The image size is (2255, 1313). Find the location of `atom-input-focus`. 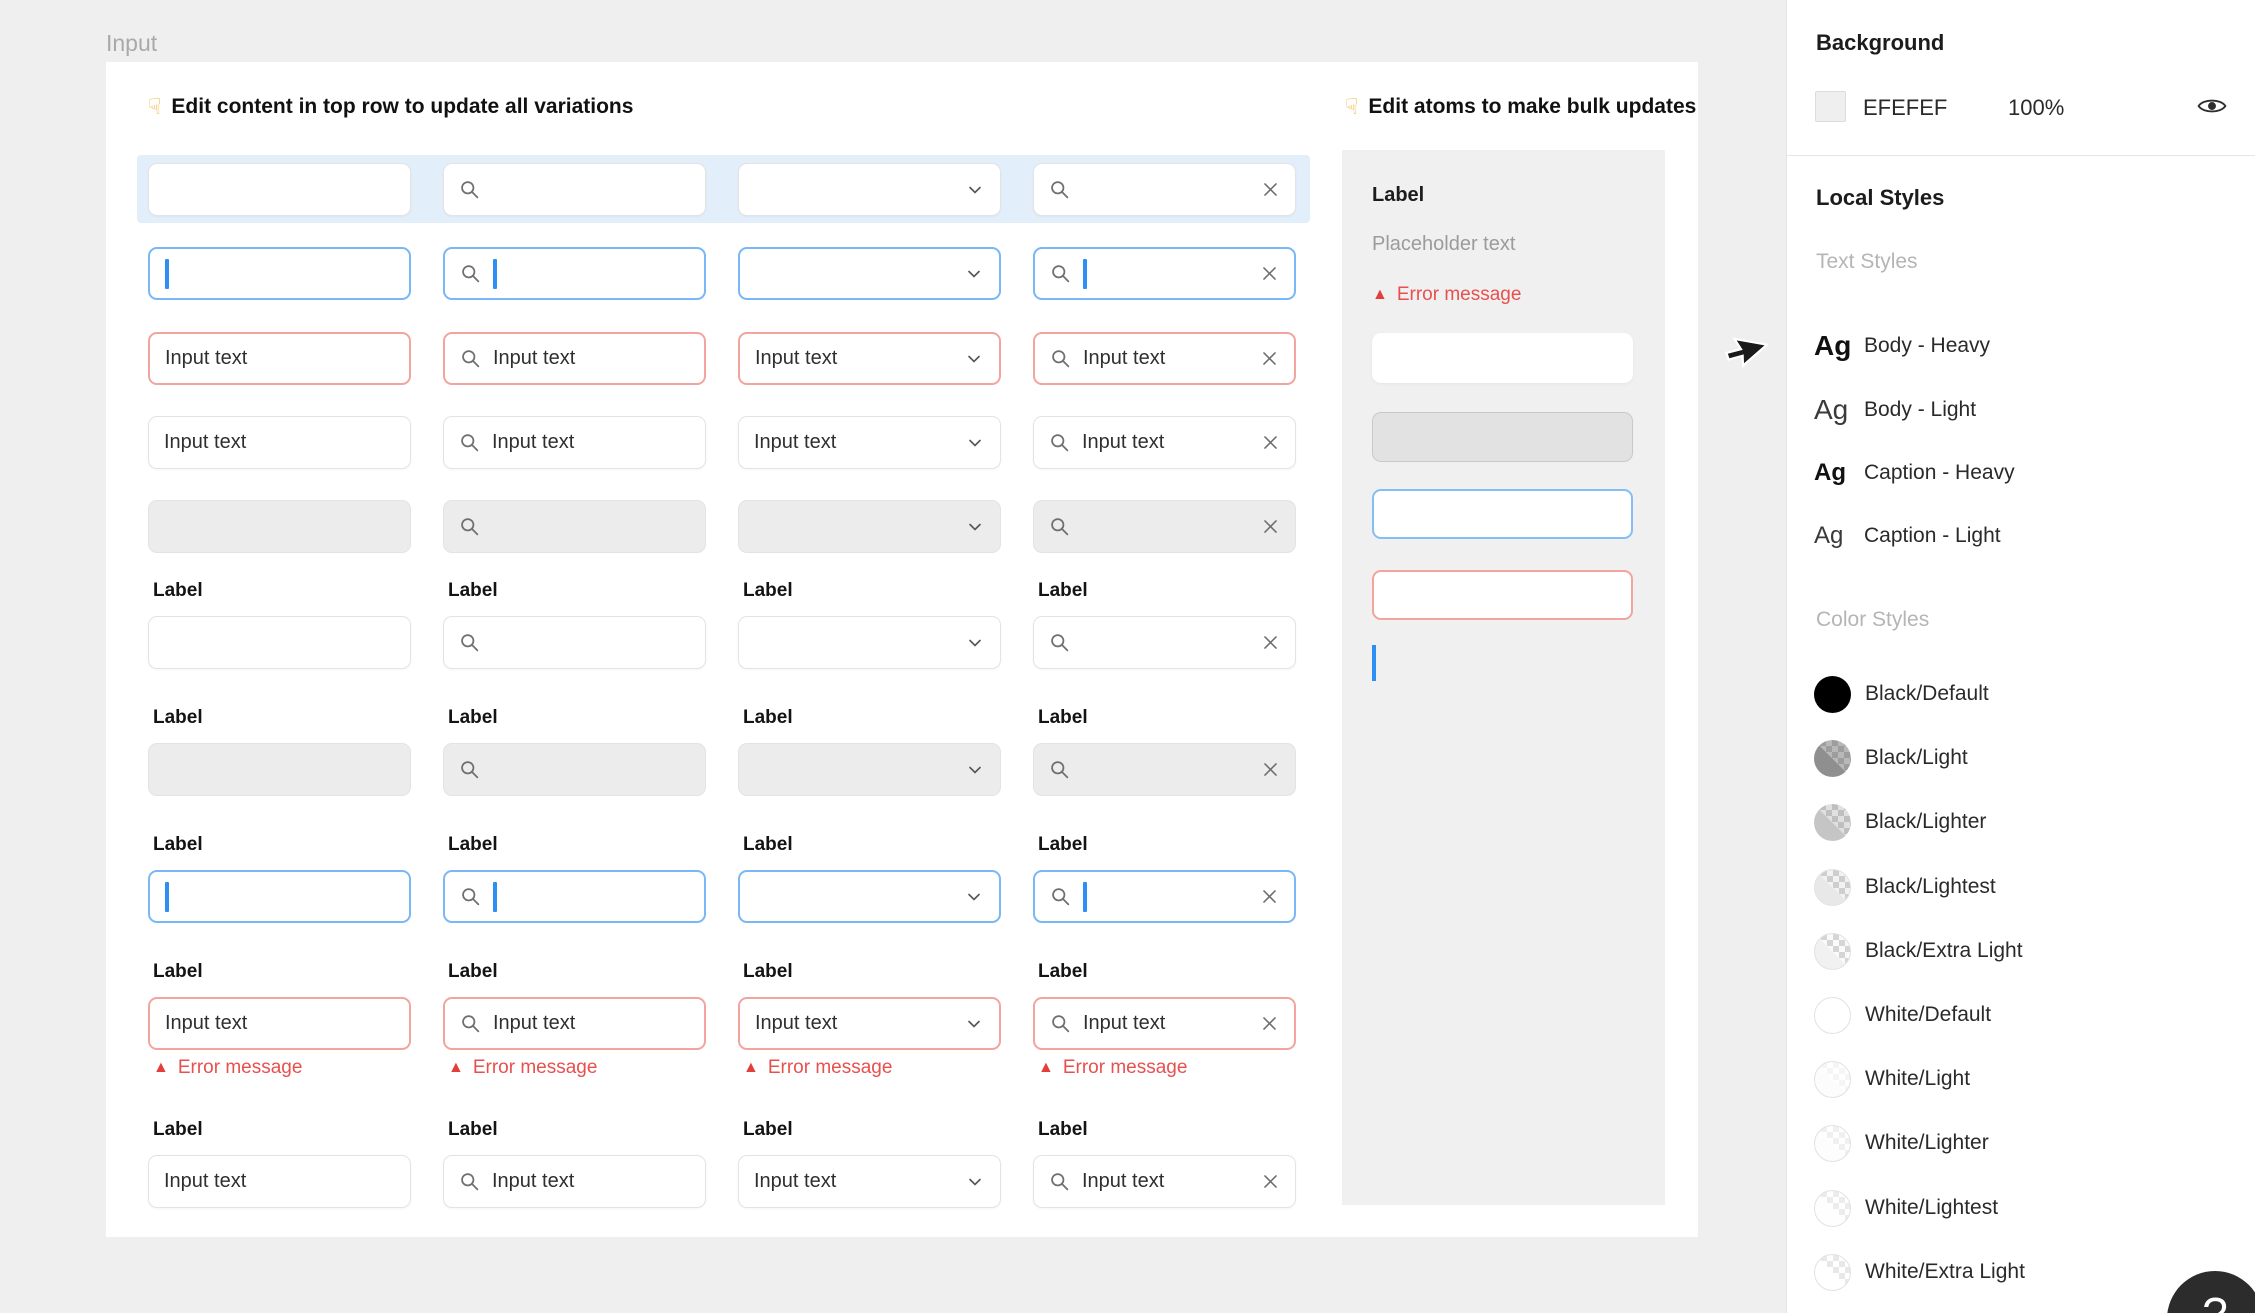

atom-input-focus is located at coordinates (1502, 514).